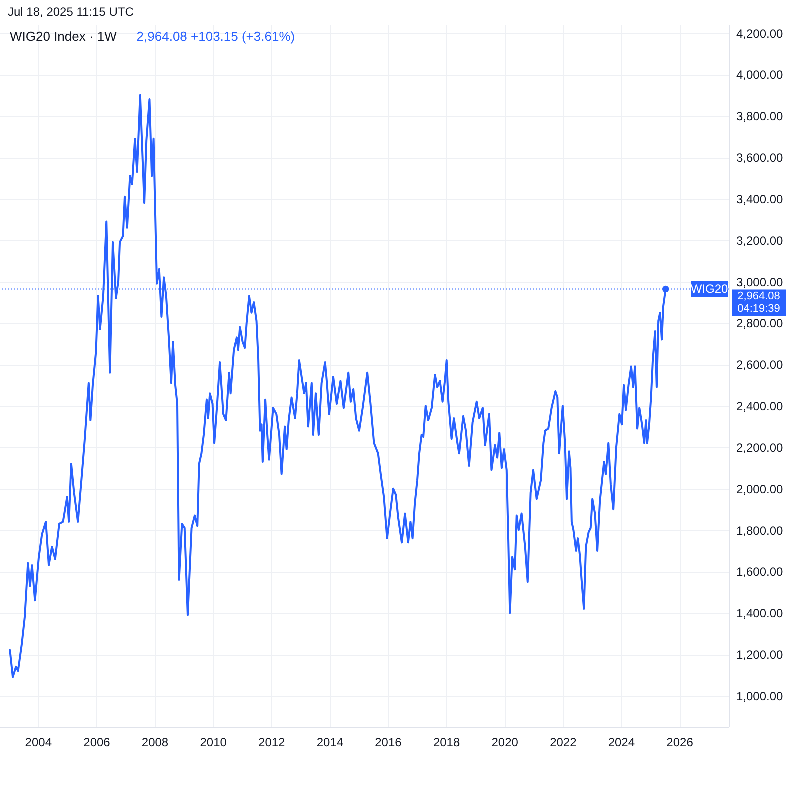  I want to click on text: 2,964.08, so click(759, 296).